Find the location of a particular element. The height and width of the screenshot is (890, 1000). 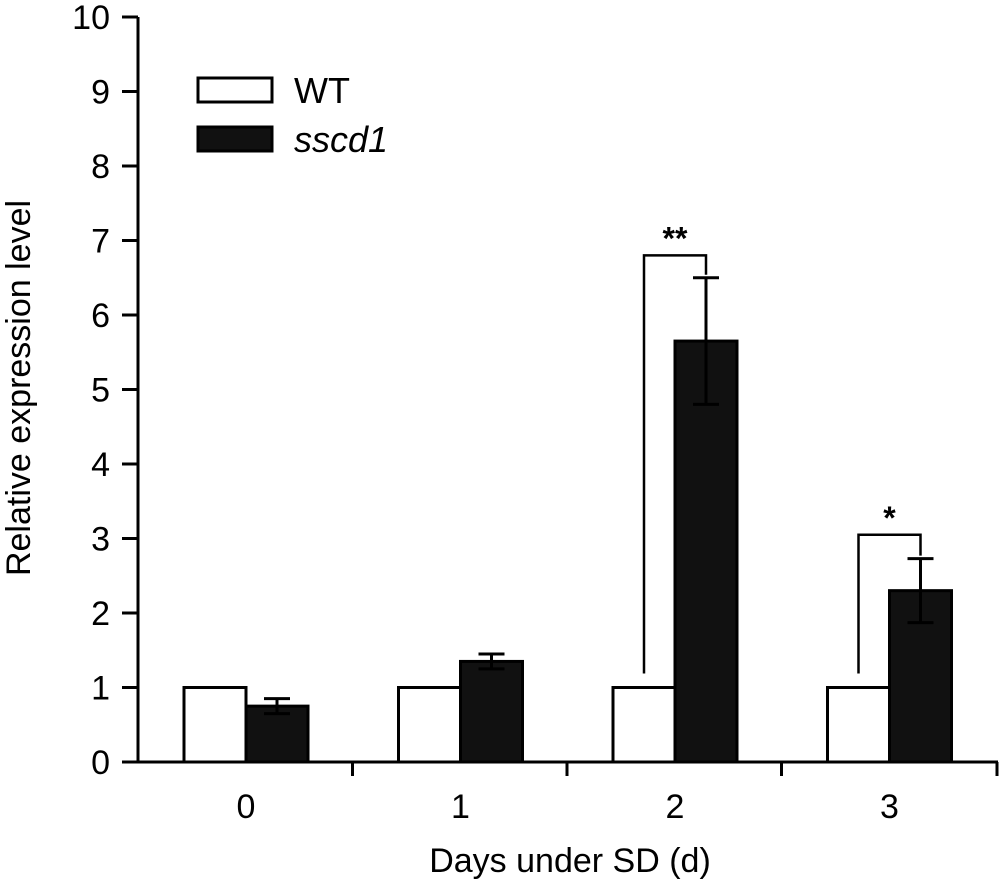

x-tick-label: 0 is located at coordinates (246, 807).